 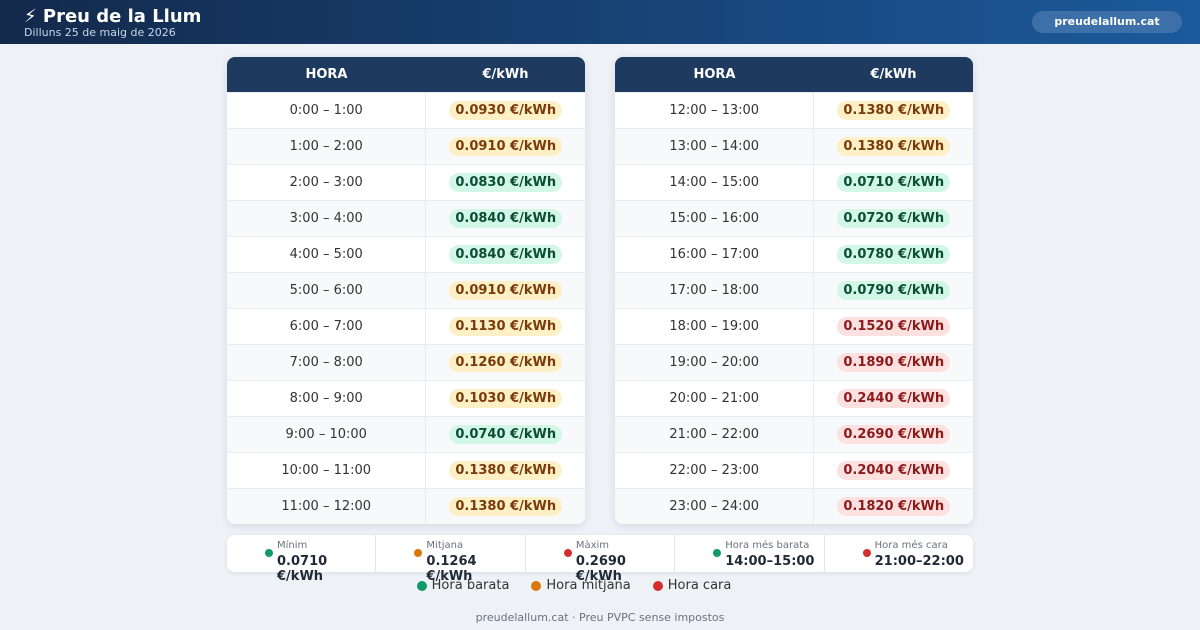 What do you see at coordinates (327, 182) in the screenshot?
I see `hour-cell: 2:00 – 3:00` at bounding box center [327, 182].